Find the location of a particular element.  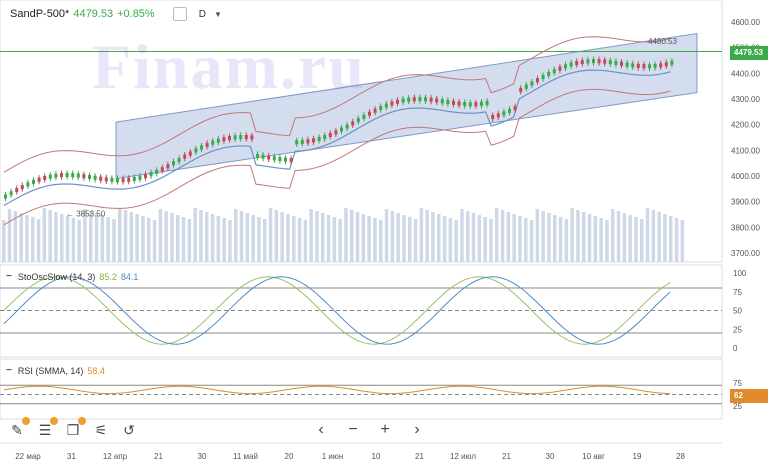

list-icon: ☰ is located at coordinates (47, 428).